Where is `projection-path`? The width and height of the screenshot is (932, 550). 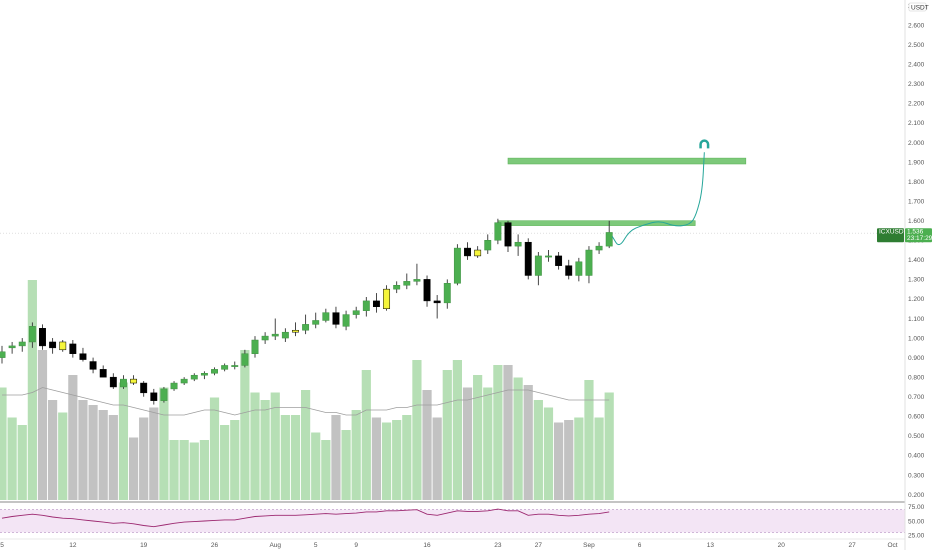 projection-path is located at coordinates (660, 192).